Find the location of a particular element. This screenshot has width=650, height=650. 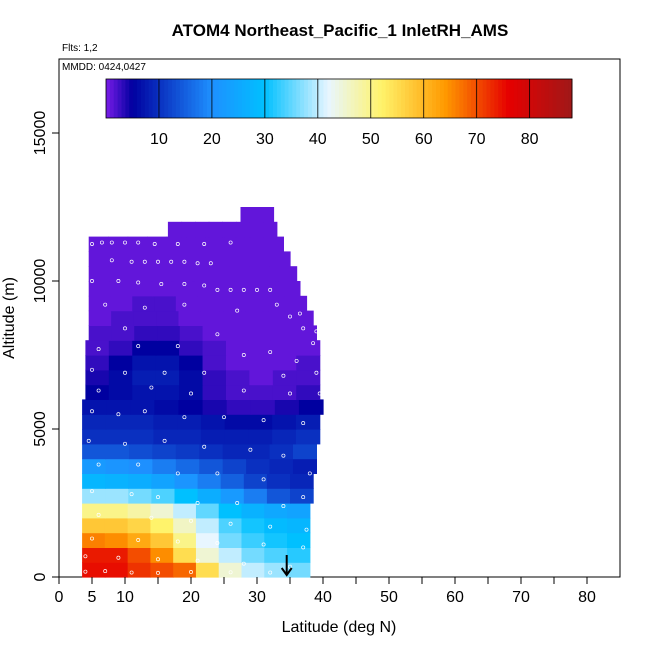

x-tick-label: 80 is located at coordinates (587, 597).